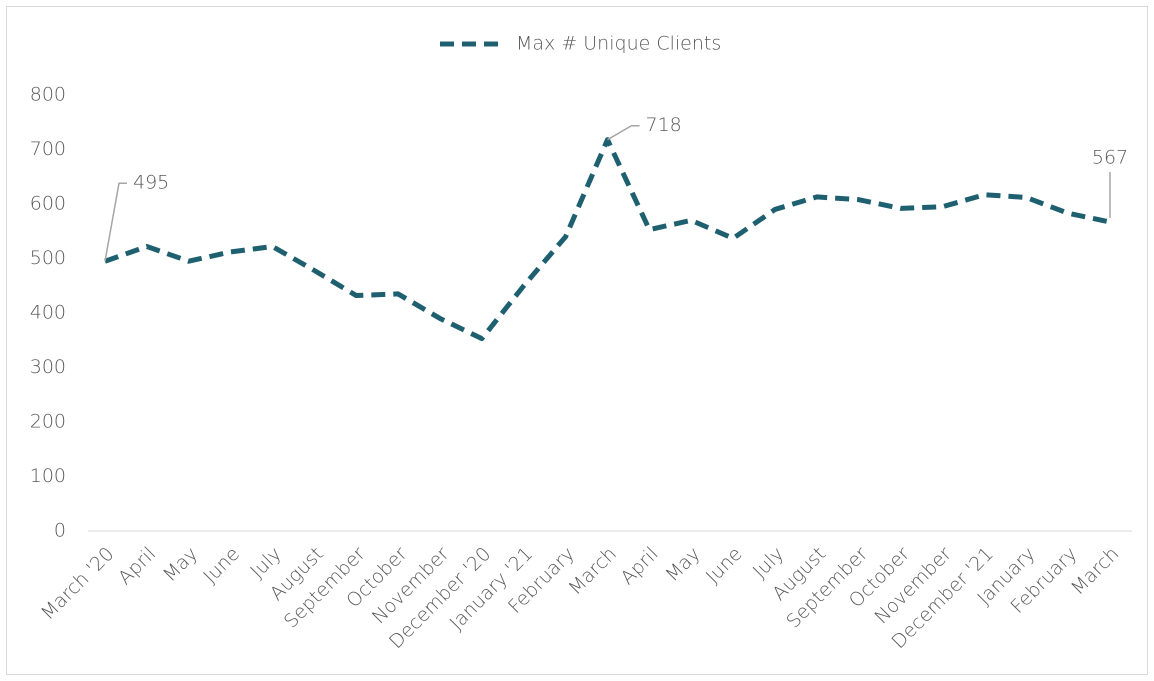  What do you see at coordinates (1110, 157) in the screenshot?
I see `data-label: 567` at bounding box center [1110, 157].